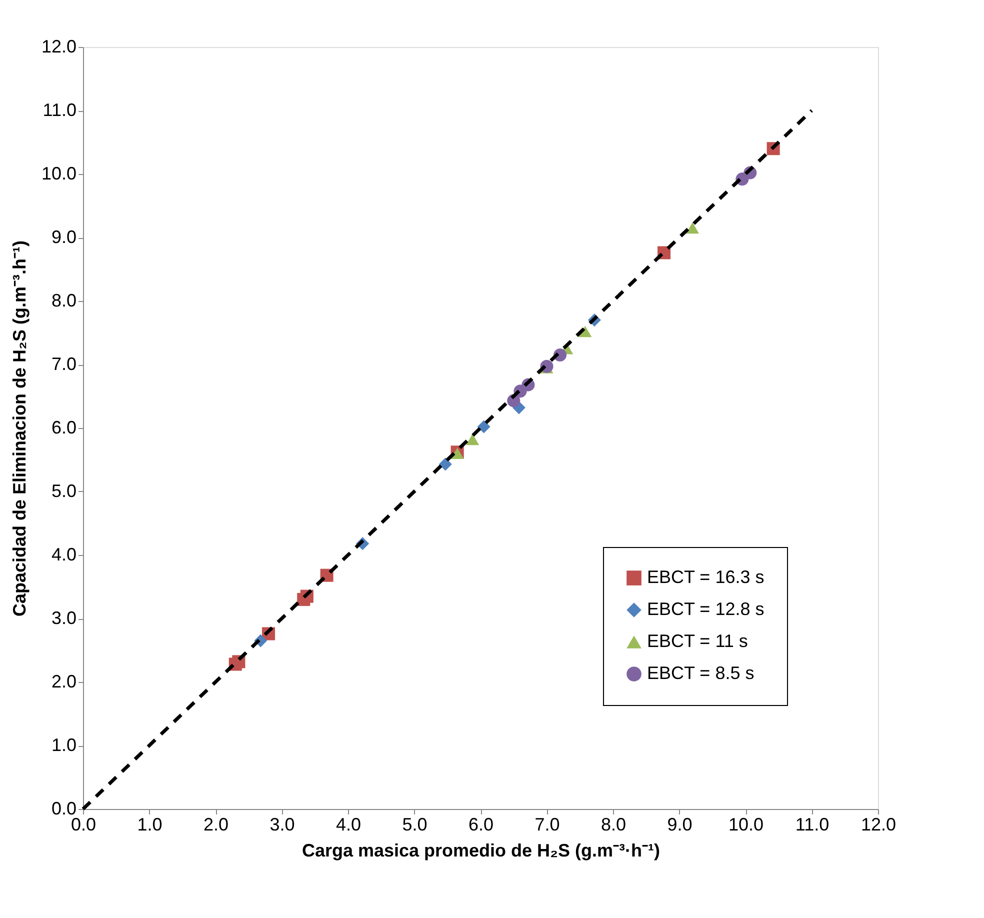 The height and width of the screenshot is (918, 984). What do you see at coordinates (812, 824) in the screenshot?
I see `x-tick-label: 11.0` at bounding box center [812, 824].